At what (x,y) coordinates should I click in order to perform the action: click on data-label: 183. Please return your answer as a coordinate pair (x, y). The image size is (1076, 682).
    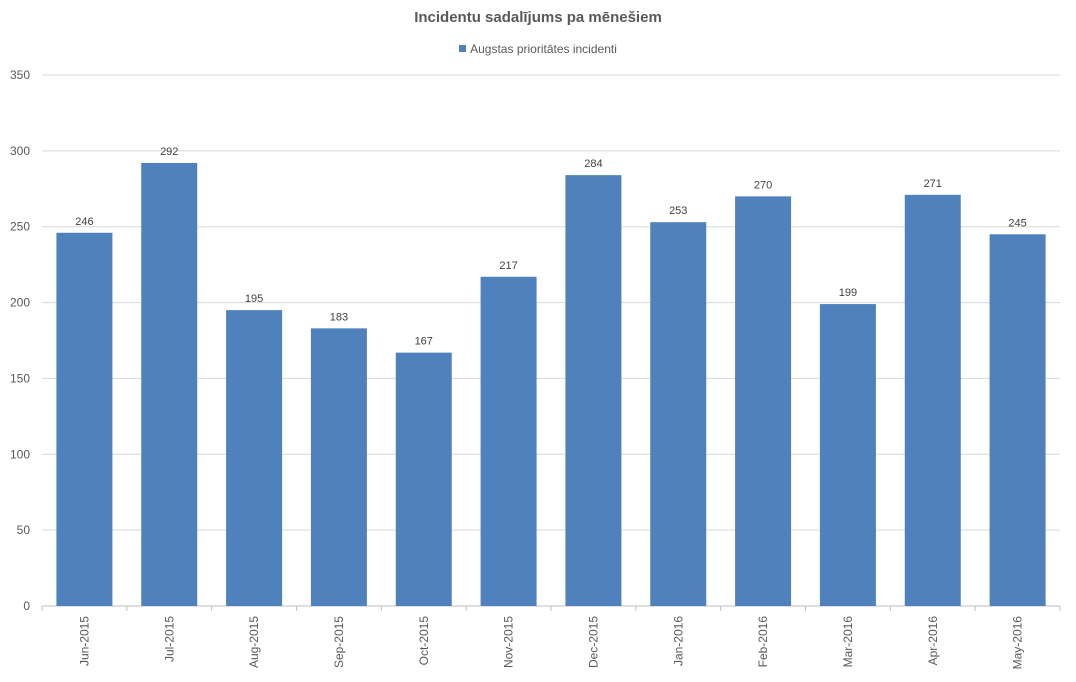
    Looking at the image, I should click on (339, 317).